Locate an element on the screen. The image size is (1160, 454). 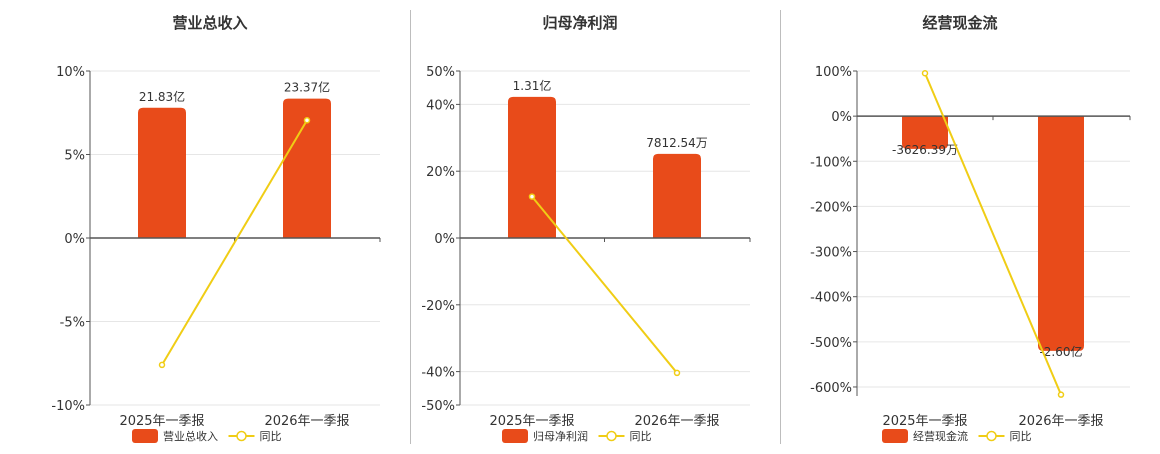
bar-value-label: 21.83亿 is located at coordinates (162, 96).